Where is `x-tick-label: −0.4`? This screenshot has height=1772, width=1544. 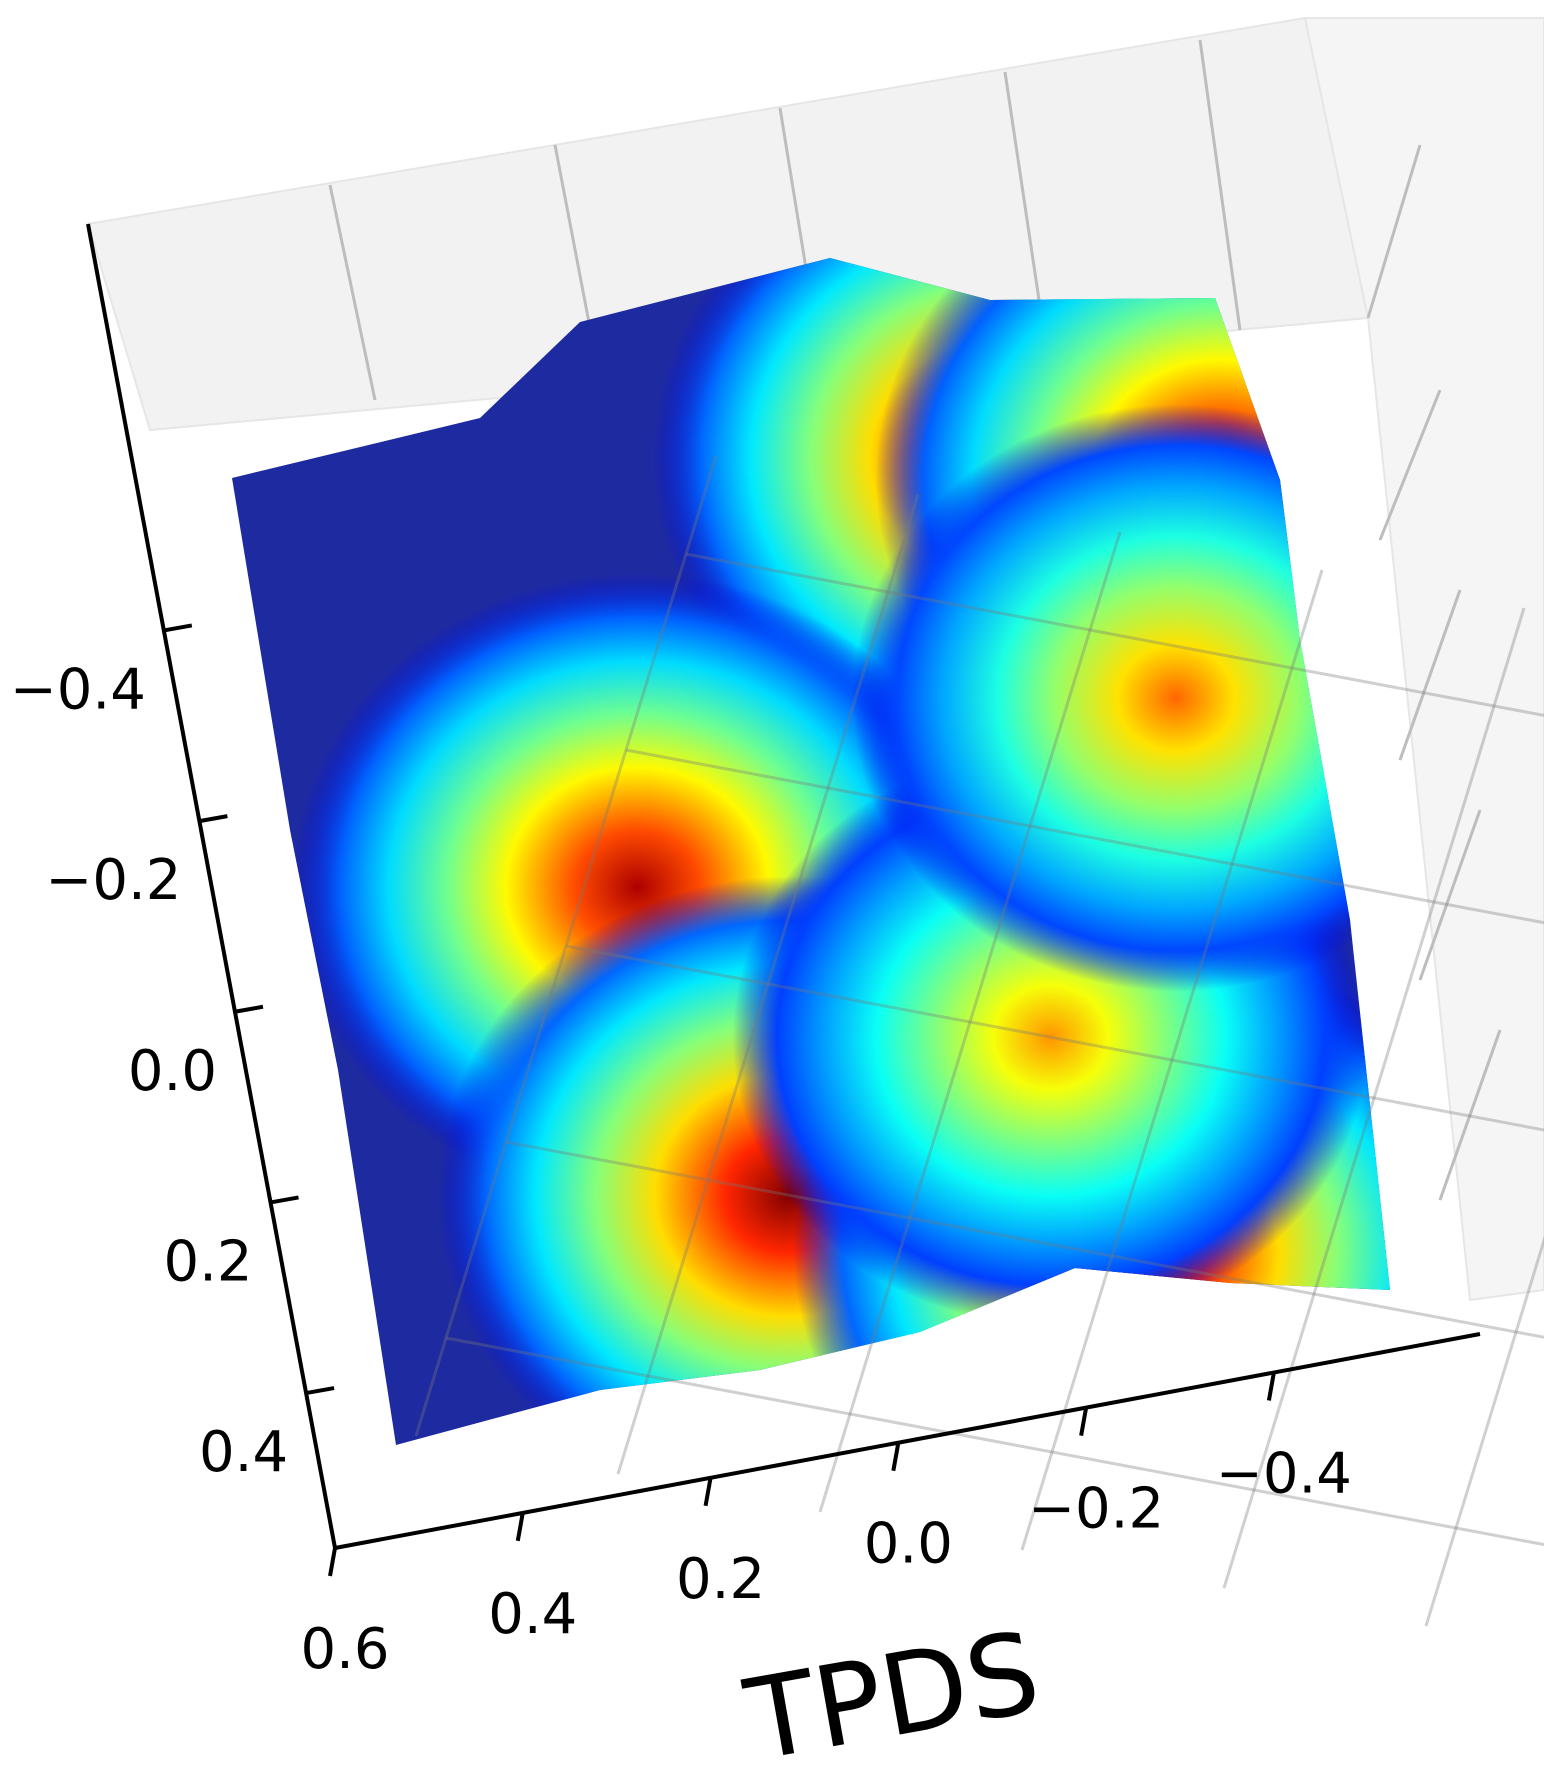
x-tick-label: −0.4 is located at coordinates (1284, 1474).